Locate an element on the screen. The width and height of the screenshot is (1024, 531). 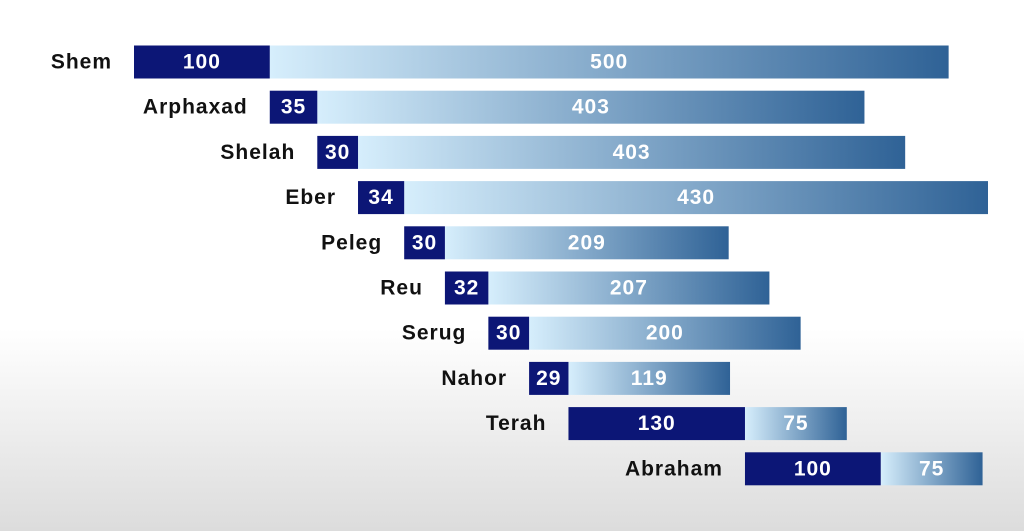
category-label: Nahor is located at coordinates (474, 378).